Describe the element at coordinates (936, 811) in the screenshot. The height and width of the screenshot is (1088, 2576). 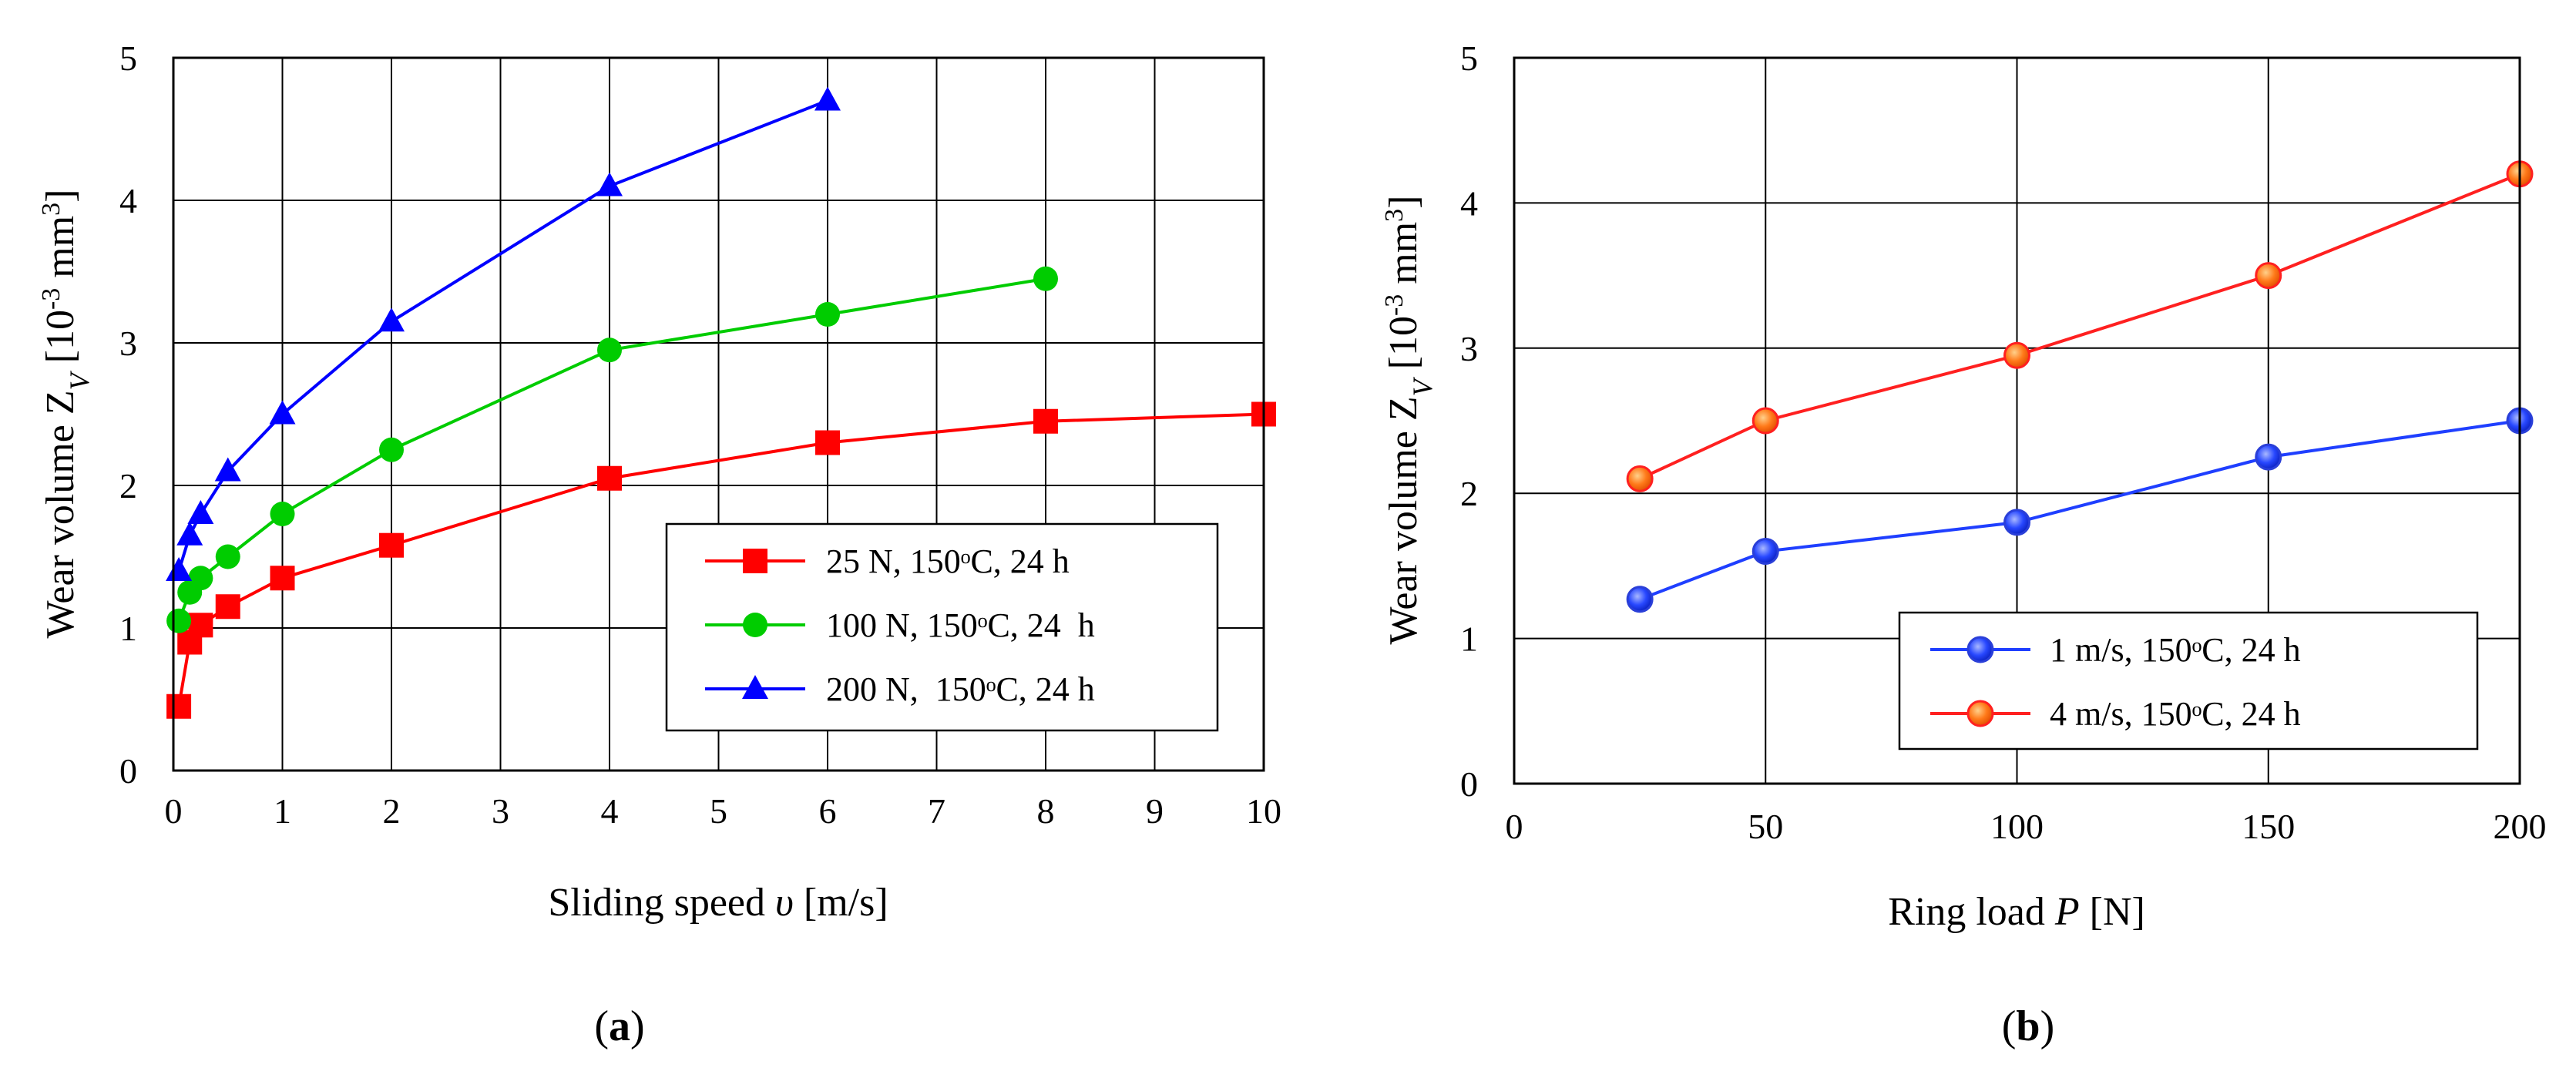
I see `x-tick-label: 7` at that location.